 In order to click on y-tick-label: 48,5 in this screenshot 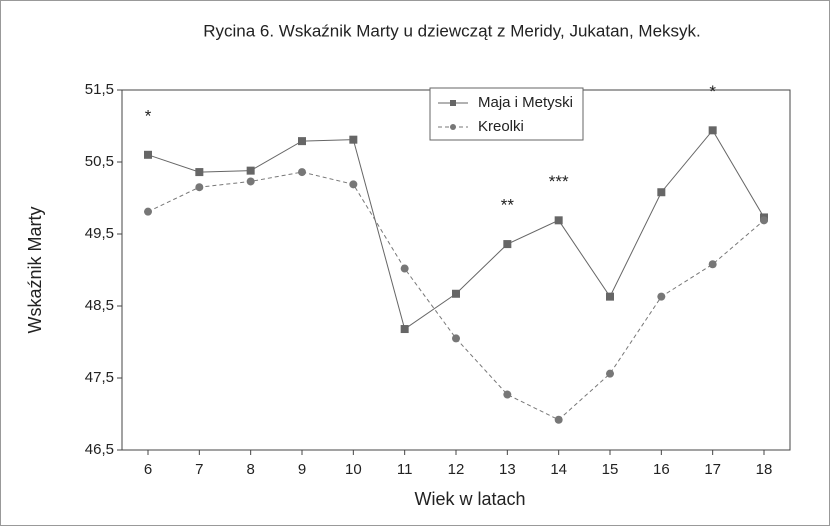, I will do `click(99, 305)`.